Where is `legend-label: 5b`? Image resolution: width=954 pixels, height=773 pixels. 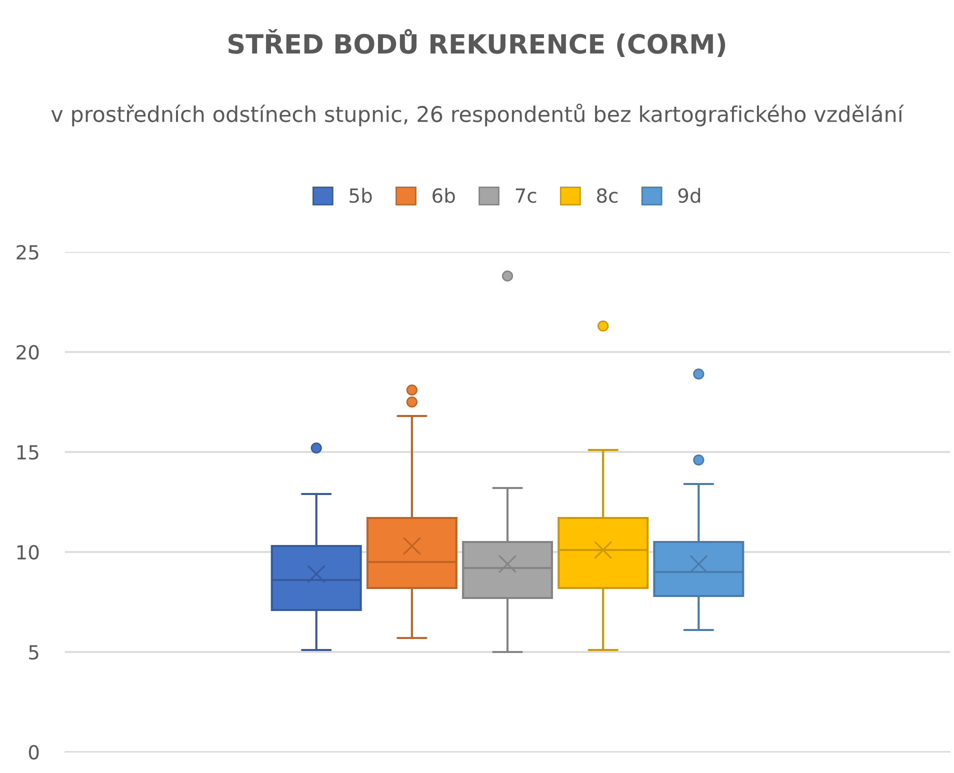 legend-label: 5b is located at coordinates (361, 195).